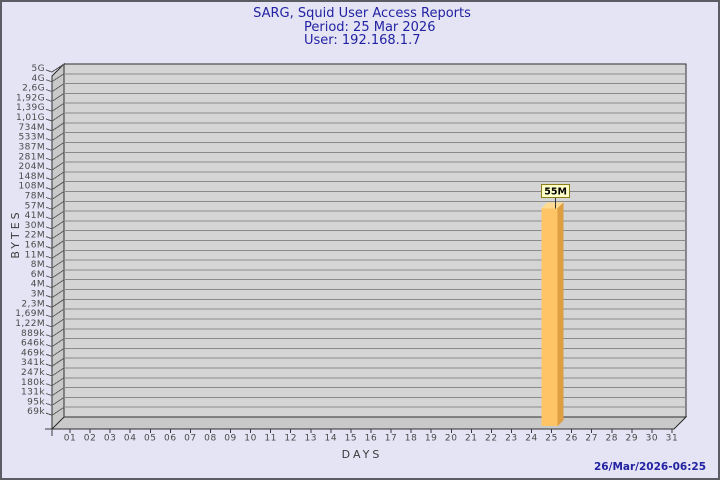 Image resolution: width=720 pixels, height=480 pixels. What do you see at coordinates (650, 467) in the screenshot?
I see `generated-timestamp: 26/Mar/2026-06:25` at bounding box center [650, 467].